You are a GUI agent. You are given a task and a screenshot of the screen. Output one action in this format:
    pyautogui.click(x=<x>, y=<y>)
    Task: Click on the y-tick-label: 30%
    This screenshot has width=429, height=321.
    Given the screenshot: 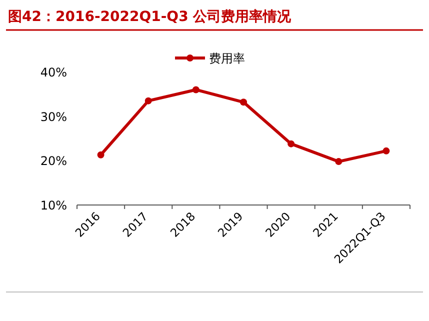 What is the action you would take?
    pyautogui.click(x=53, y=117)
    